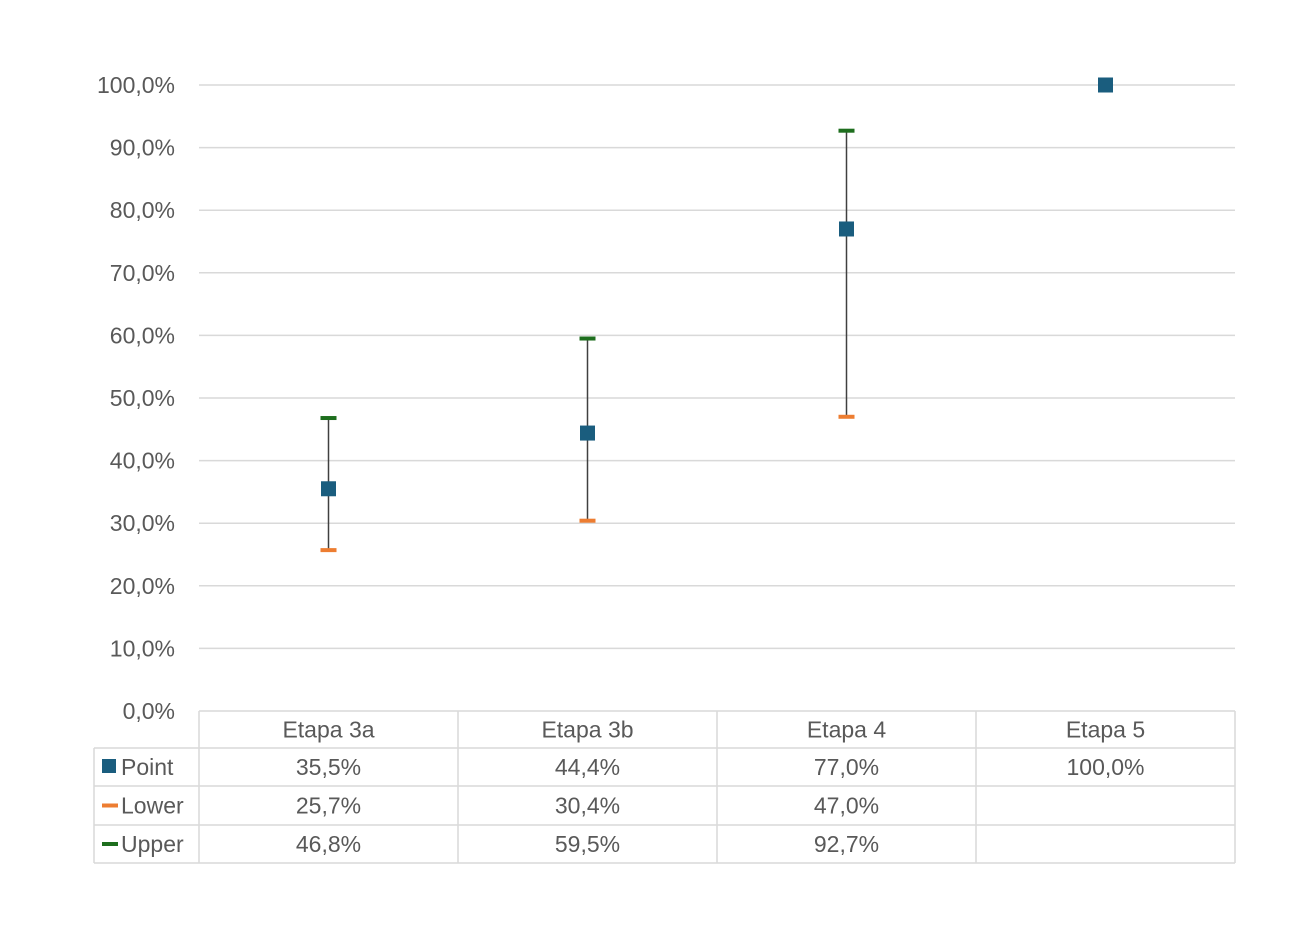  What do you see at coordinates (149, 711) in the screenshot?
I see `y-tick-label: 0,0%` at bounding box center [149, 711].